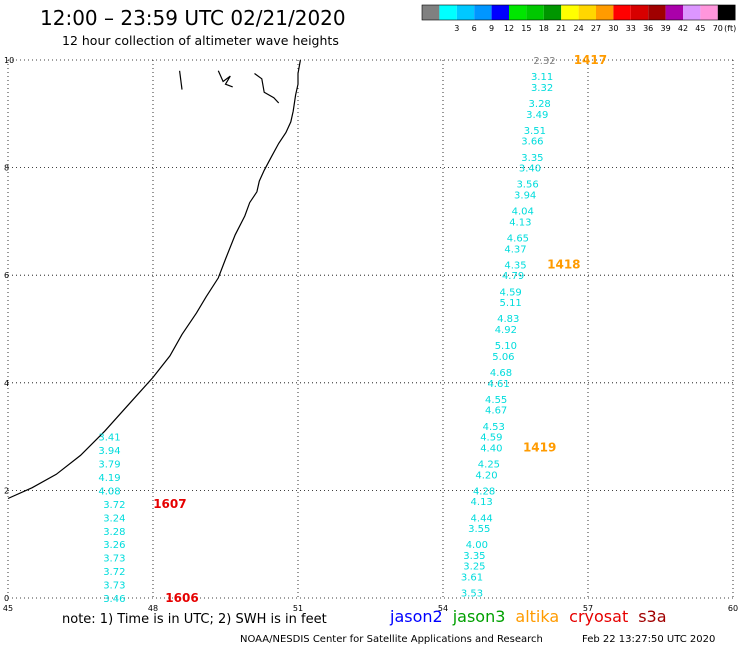 This screenshot has height=650, width=740. What do you see at coordinates (498, 384) in the screenshot?
I see `swh-reading: 4.61` at bounding box center [498, 384].